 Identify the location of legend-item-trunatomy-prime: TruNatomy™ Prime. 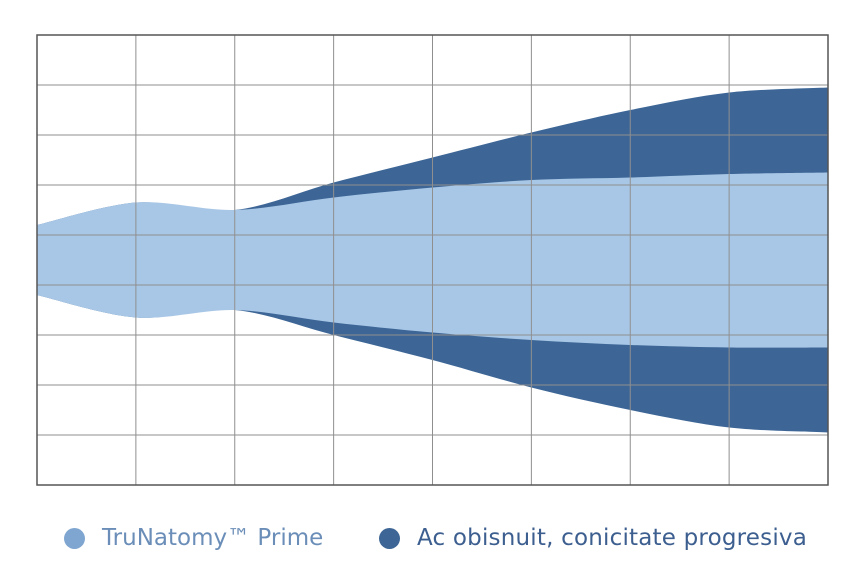
(193, 538).